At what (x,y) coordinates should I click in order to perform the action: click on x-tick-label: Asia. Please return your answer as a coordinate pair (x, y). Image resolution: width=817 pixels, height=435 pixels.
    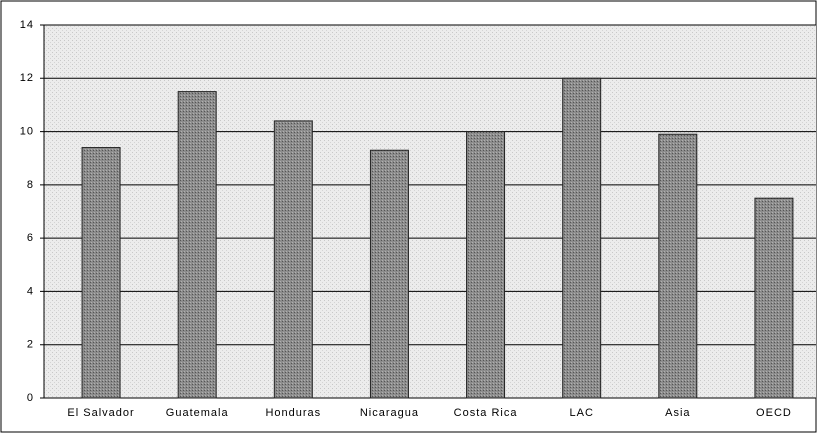
    Looking at the image, I should click on (677, 413).